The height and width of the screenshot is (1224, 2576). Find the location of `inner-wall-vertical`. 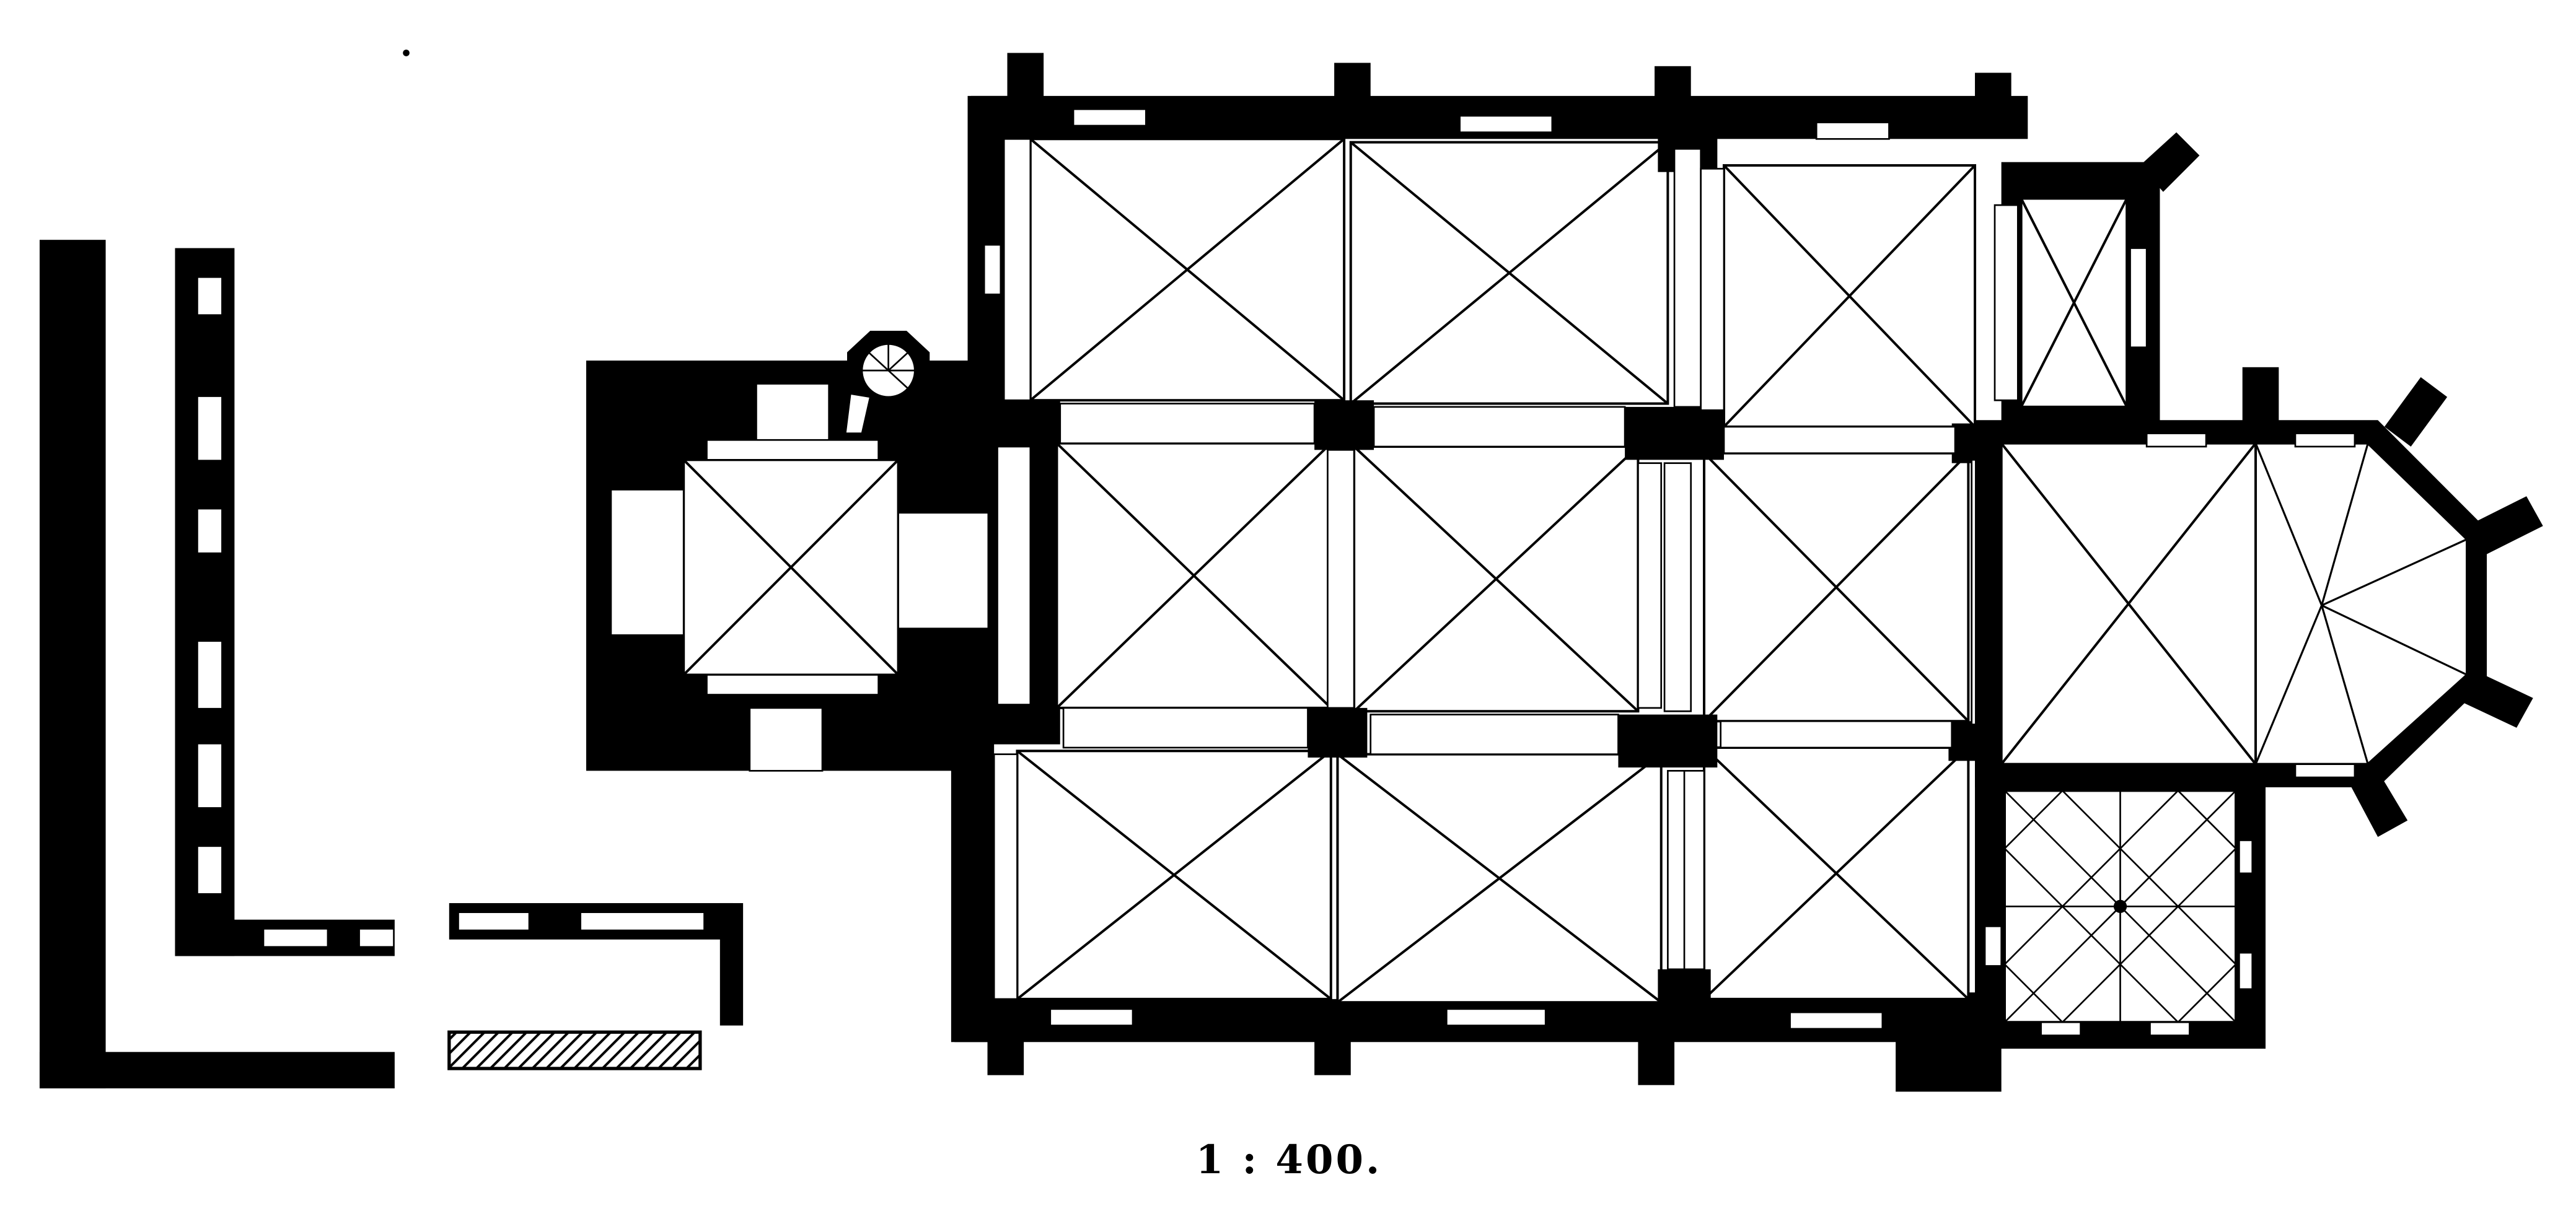

inner-wall-vertical is located at coordinates (205, 602).